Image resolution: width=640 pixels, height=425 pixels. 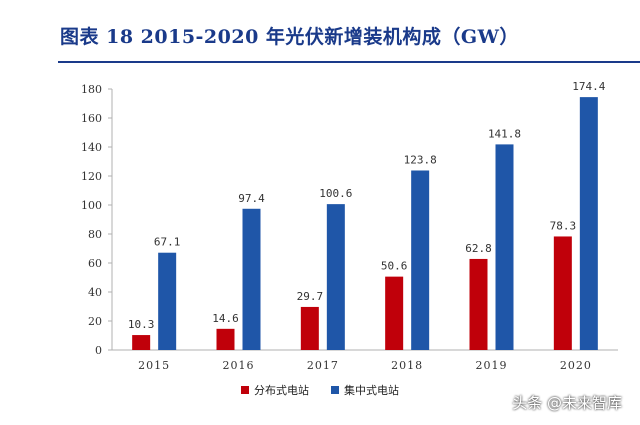 I want to click on legend-label-centralized: 集中式电站, so click(x=371, y=390).